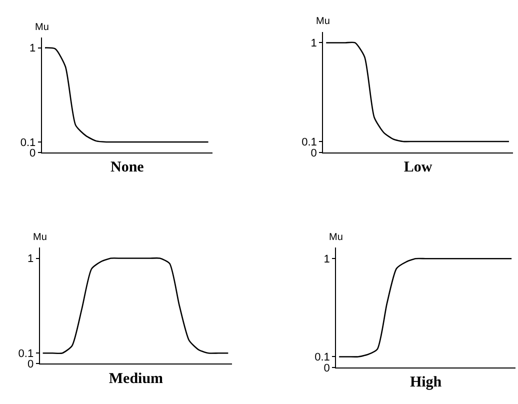 The width and height of the screenshot is (518, 404). What do you see at coordinates (127, 168) in the screenshot?
I see `x-axis-title: None` at bounding box center [127, 168].